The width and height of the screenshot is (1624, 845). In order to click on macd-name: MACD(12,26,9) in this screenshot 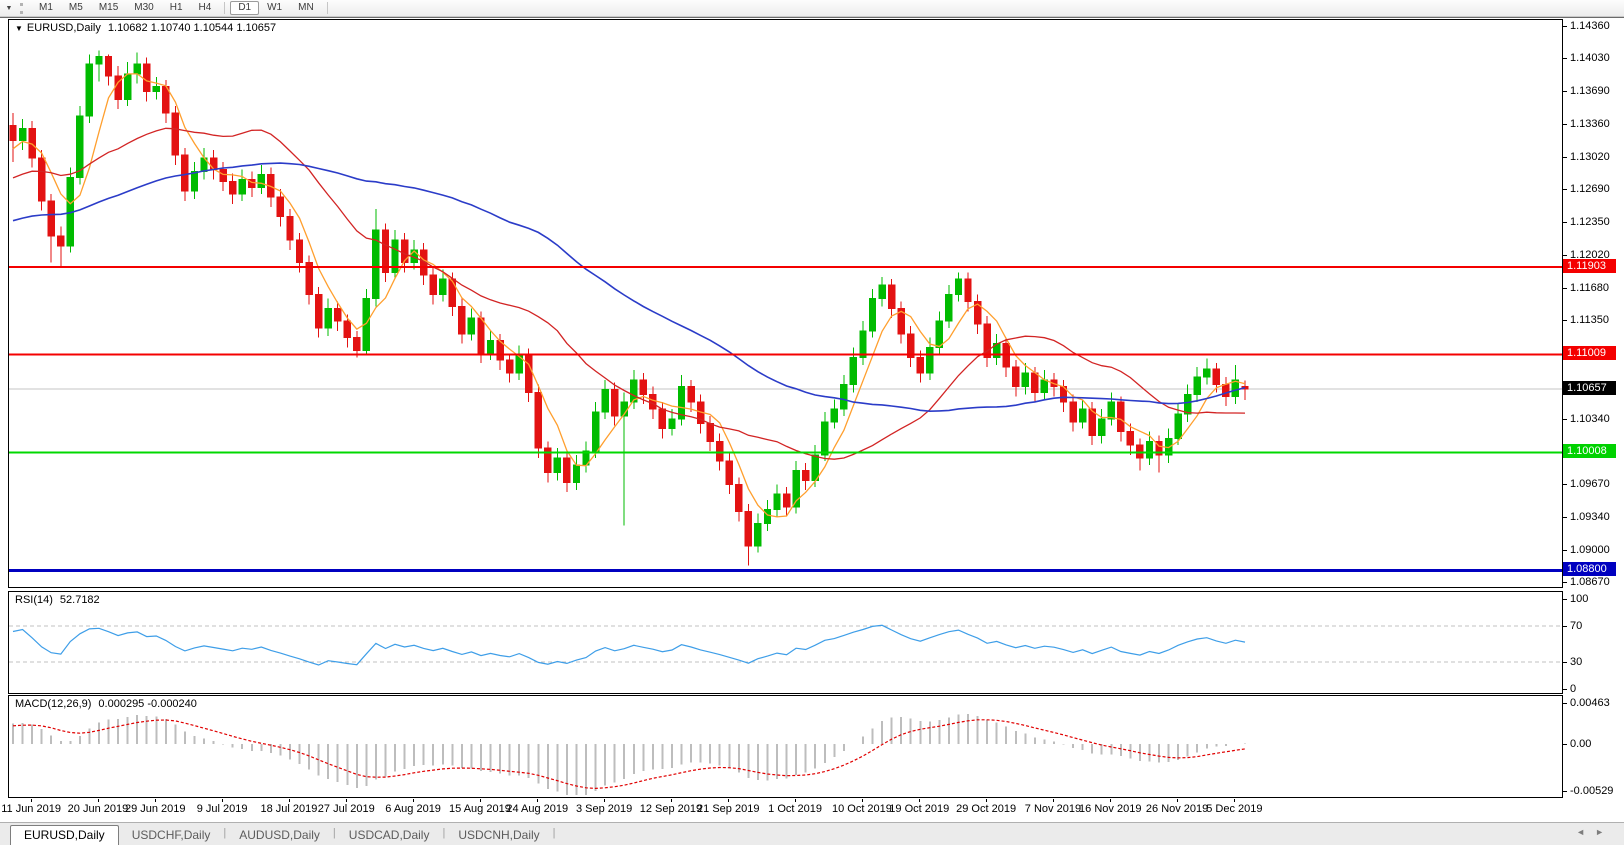, I will do `click(53, 704)`.